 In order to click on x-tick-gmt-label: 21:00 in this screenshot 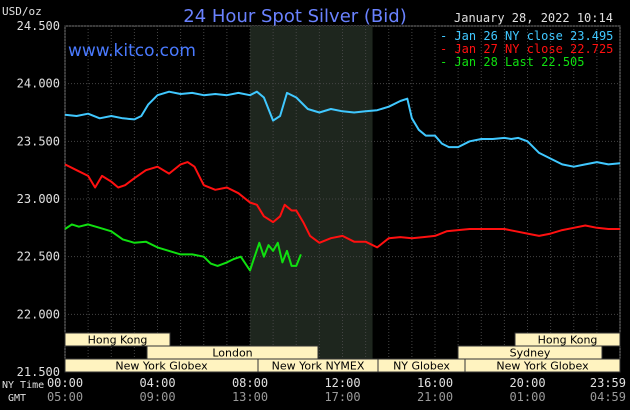, I will do `click(435, 397)`.